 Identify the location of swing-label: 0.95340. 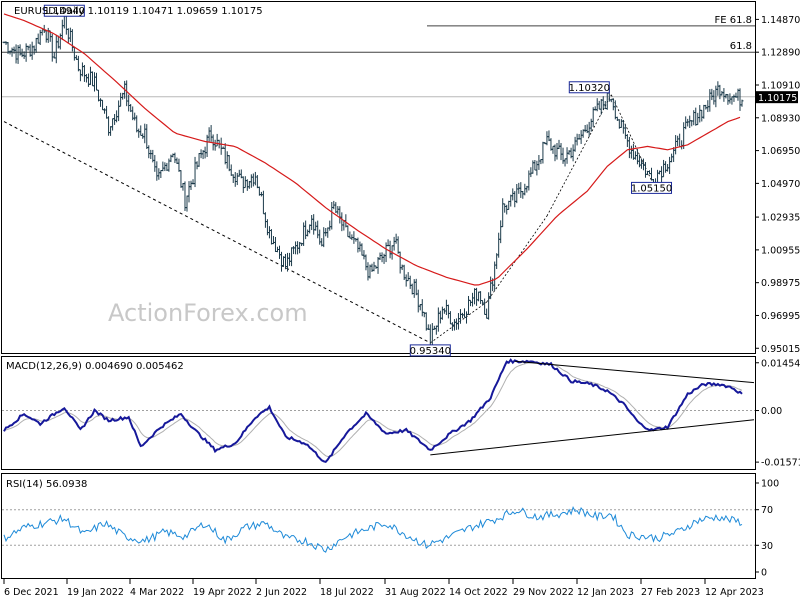
(430, 351).